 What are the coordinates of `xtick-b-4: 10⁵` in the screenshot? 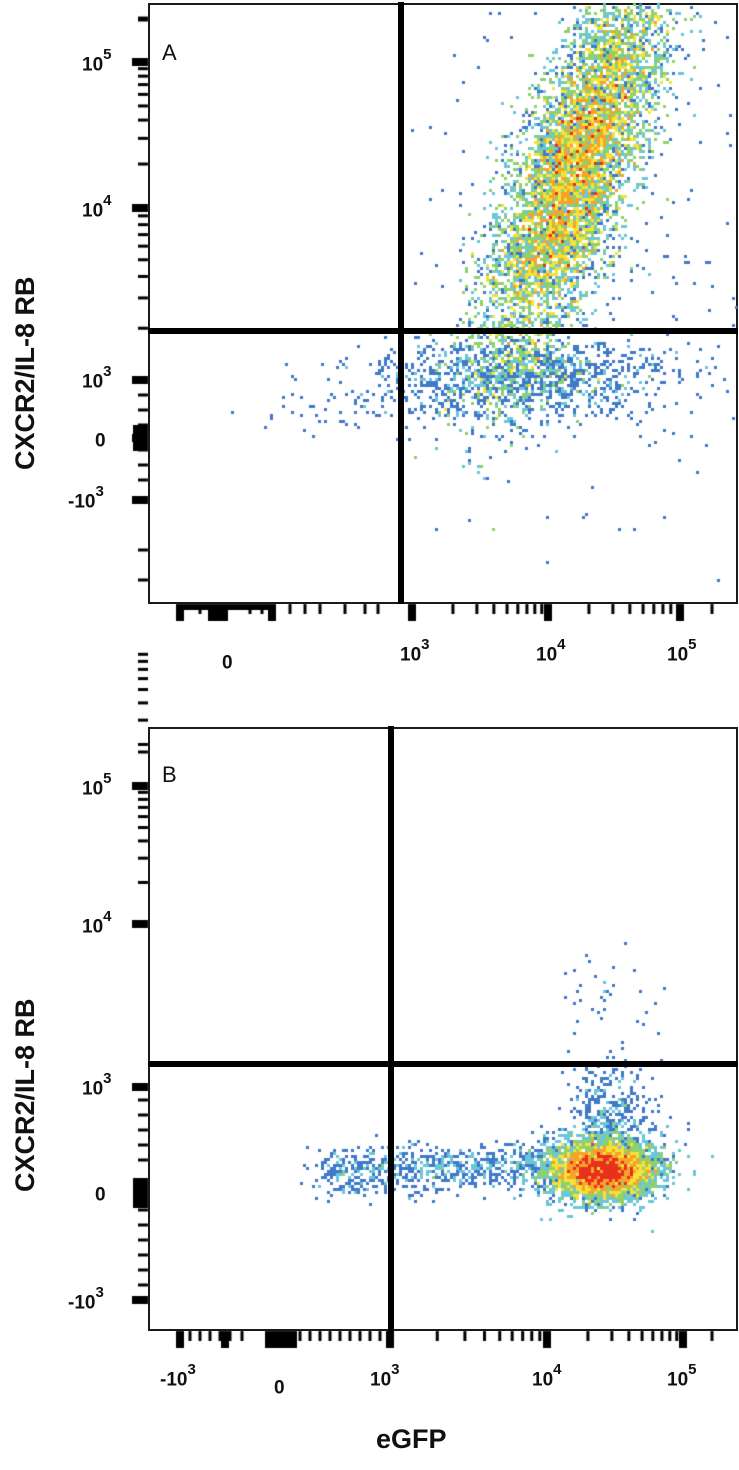 It's located at (682, 1376).